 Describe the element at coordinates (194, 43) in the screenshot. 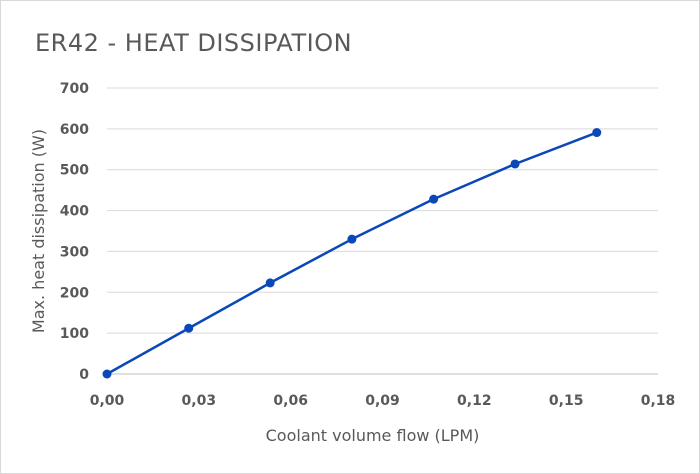

I see `chart-title: ER42 - HEAT DISSIPATION` at that location.